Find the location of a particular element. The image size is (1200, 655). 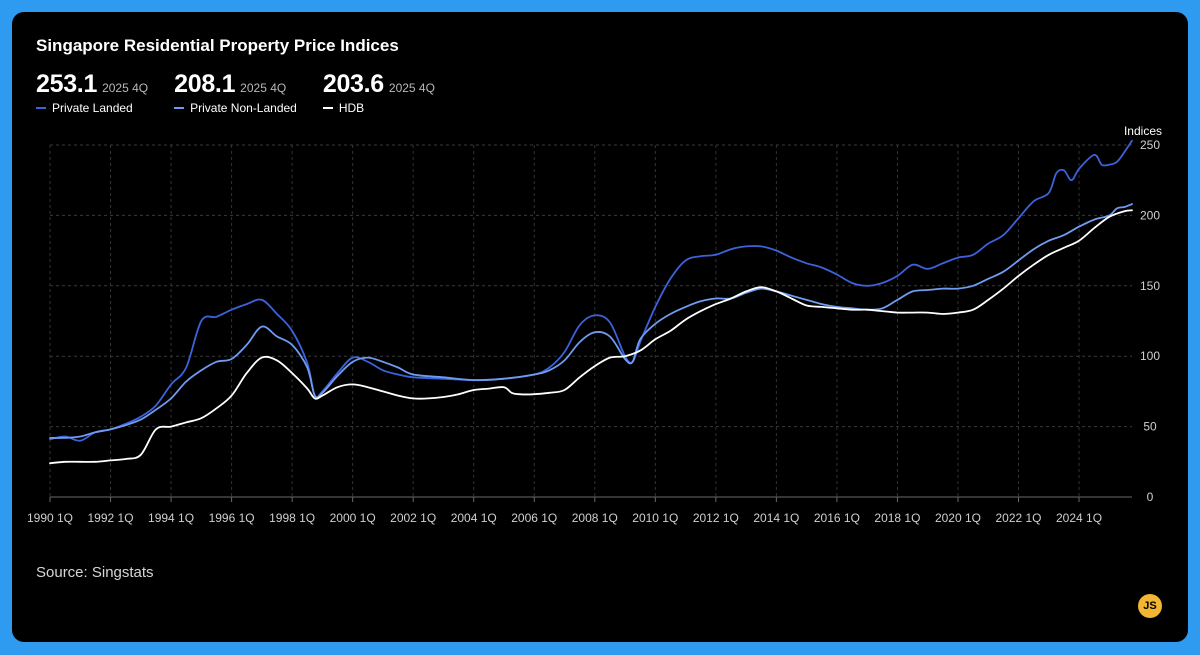

stat-private-landed: 253.1 2025 4Q Private Landed is located at coordinates (92, 92).